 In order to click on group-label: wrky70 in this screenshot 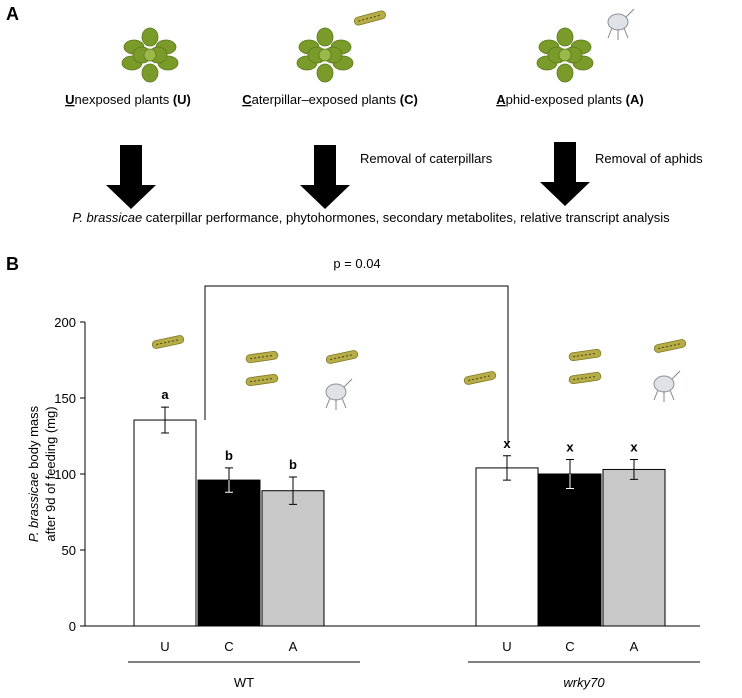, I will do `click(584, 682)`.